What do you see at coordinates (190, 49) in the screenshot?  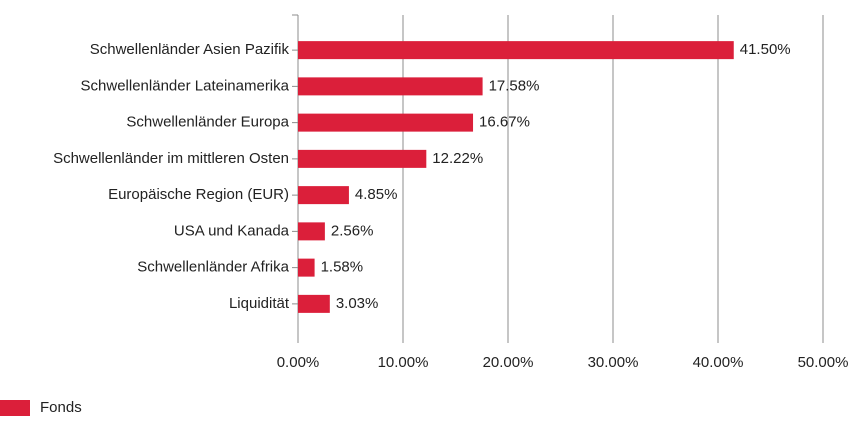 I see `y-tick-label: Schwellenländer Asien Pazifik` at bounding box center [190, 49].